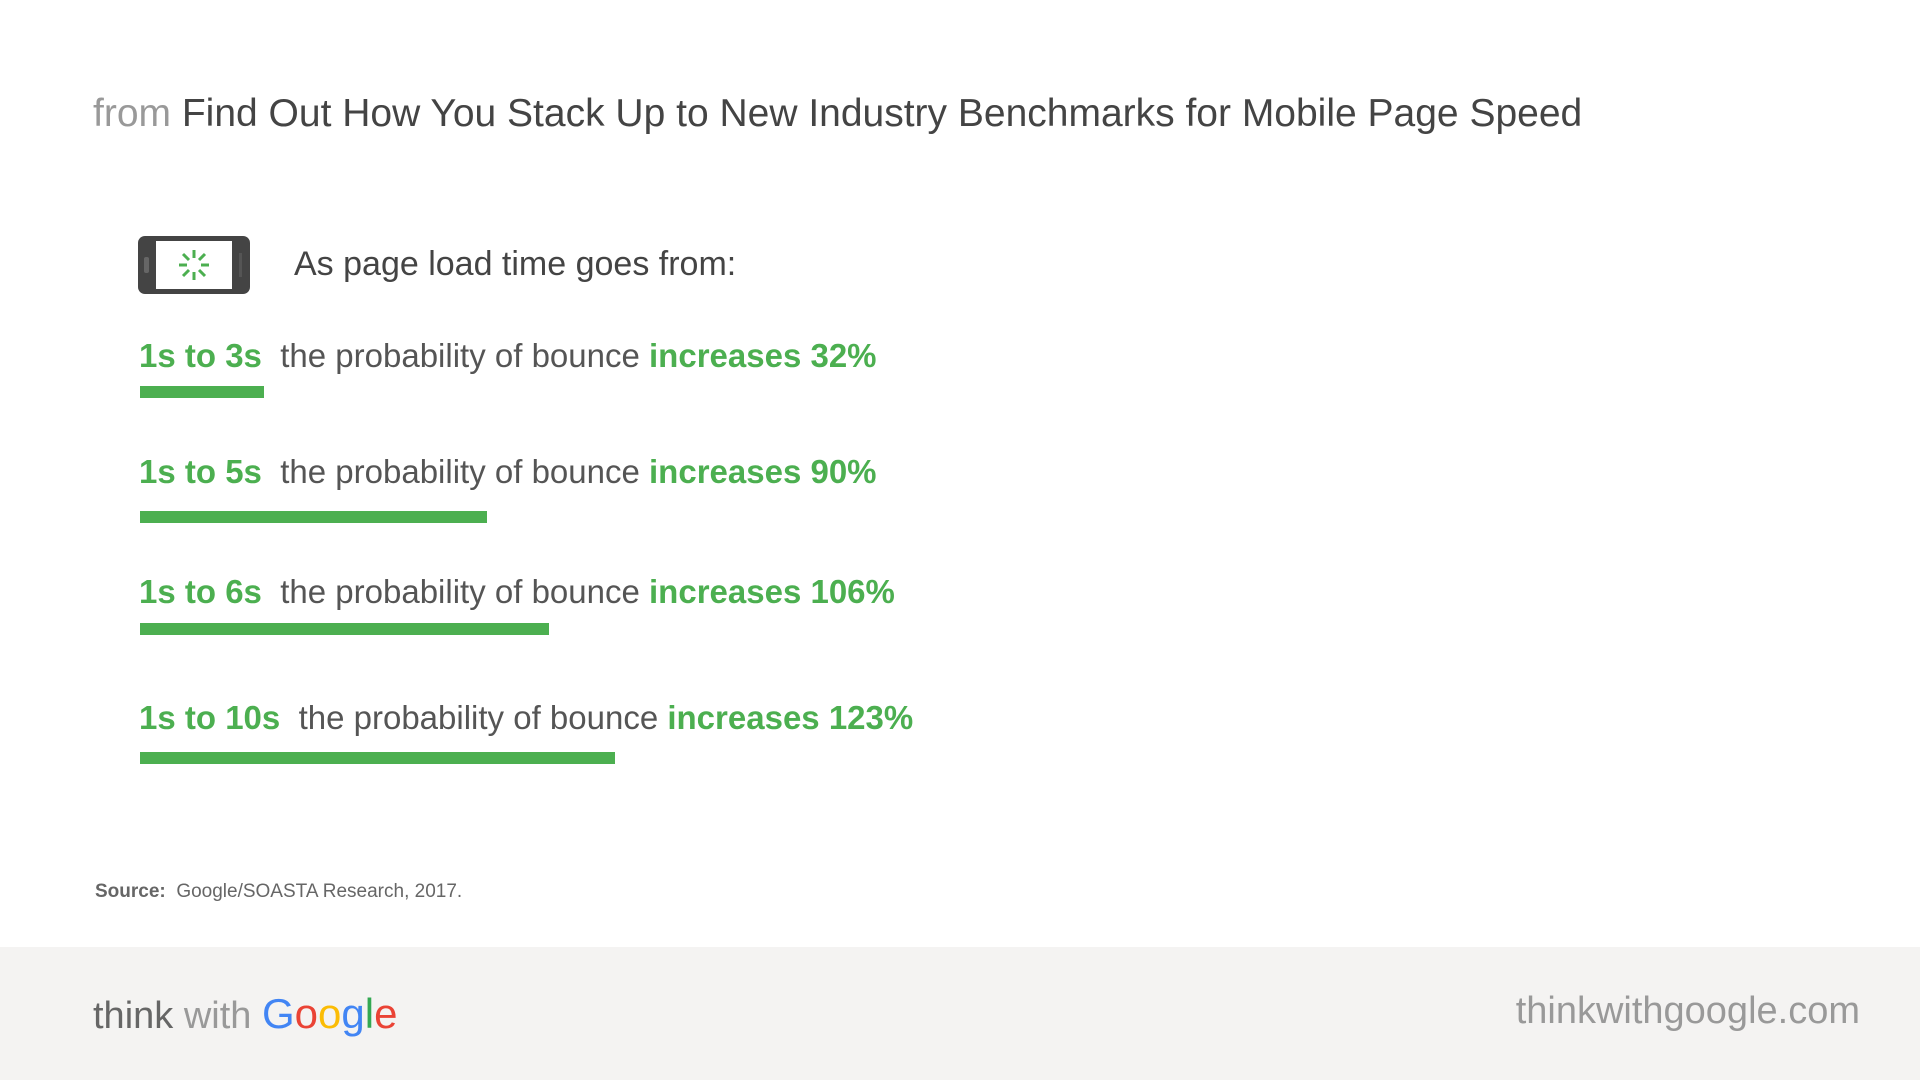 The width and height of the screenshot is (1920, 1080). Describe the element at coordinates (245, 1013) in the screenshot. I see `think-with-google-logo: think with Google` at that location.